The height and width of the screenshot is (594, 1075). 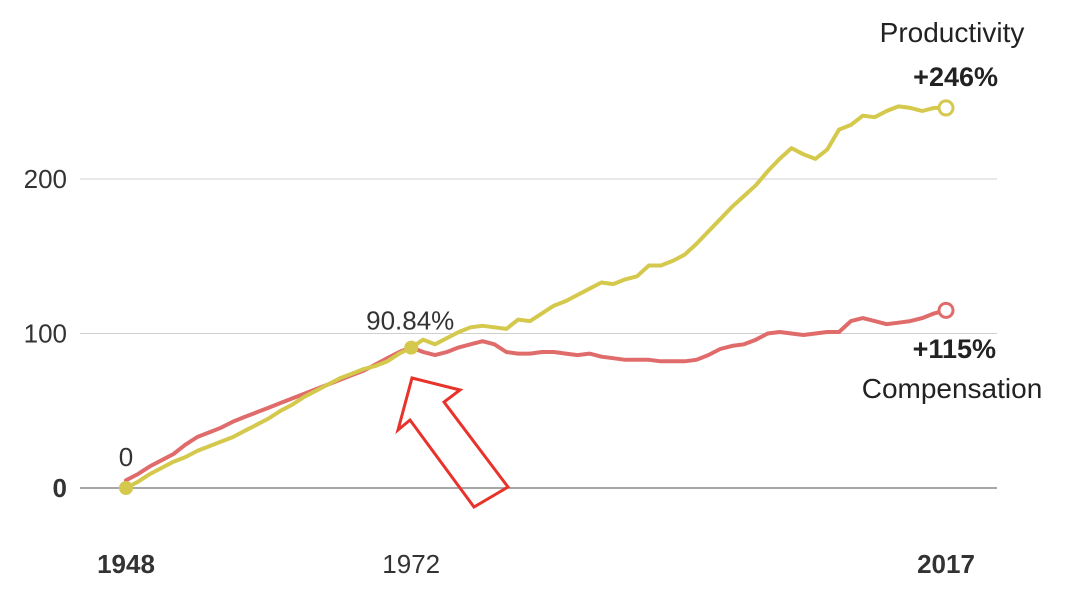 I want to click on annotation-label: 90.84%, so click(x=410, y=321).